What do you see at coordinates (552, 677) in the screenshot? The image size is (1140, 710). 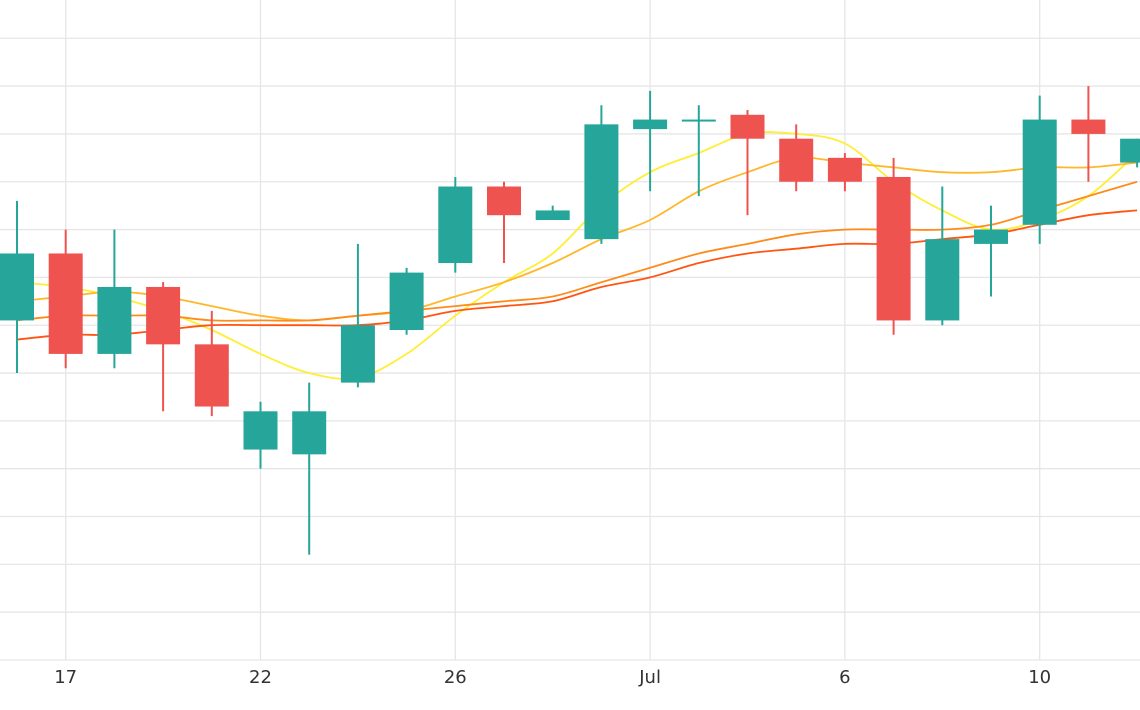 I see `x-axis: 17 22 26 Jul 6 10` at bounding box center [552, 677].